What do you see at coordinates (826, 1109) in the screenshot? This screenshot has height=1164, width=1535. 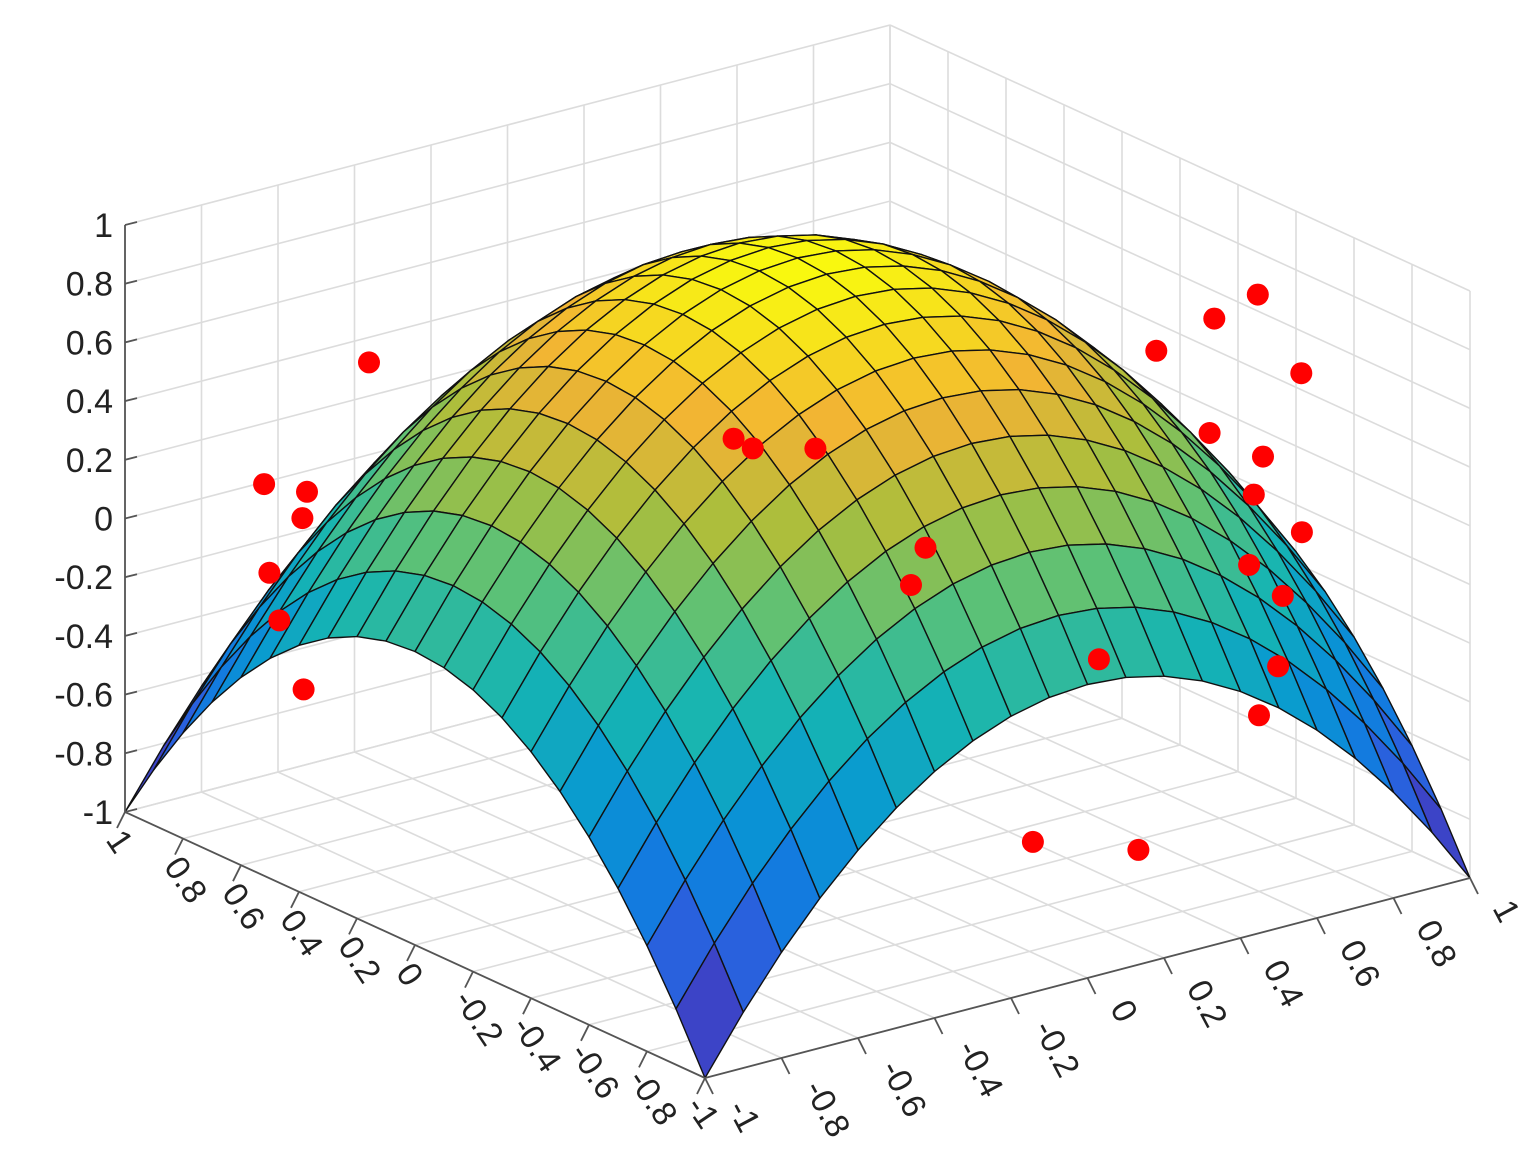 I see `x-tick-label: -0.8` at bounding box center [826, 1109].